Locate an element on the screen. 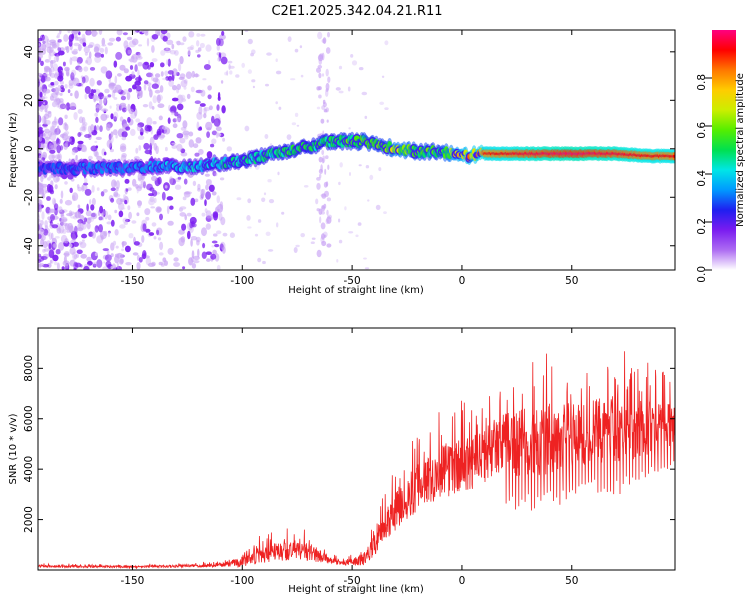  x-tick-label: -100 is located at coordinates (242, 281).